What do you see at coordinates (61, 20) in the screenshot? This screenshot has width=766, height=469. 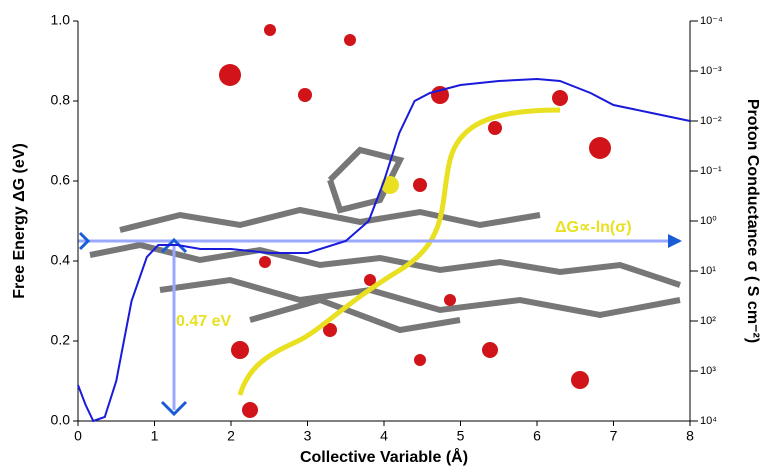 I see `y-tick-label: 1.0` at bounding box center [61, 20].